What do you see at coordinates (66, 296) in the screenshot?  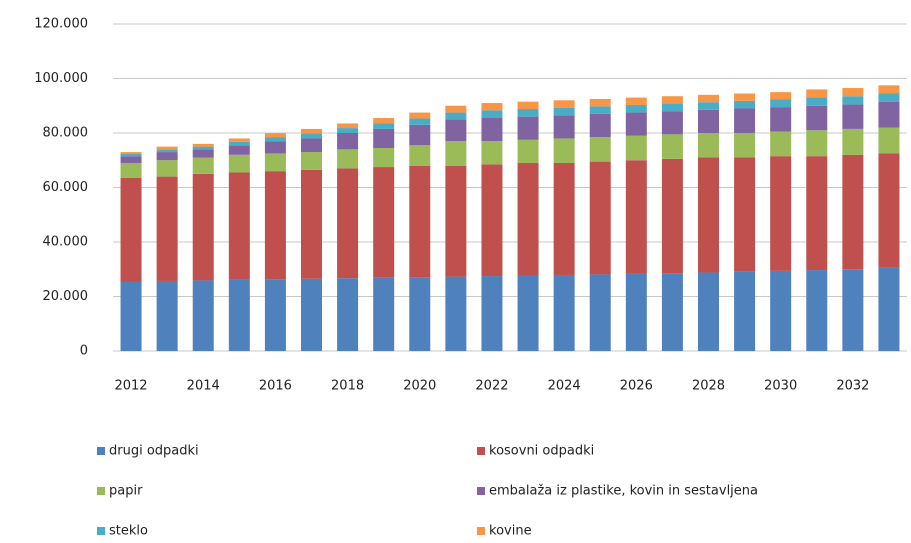 I see `y-tick-label: 20.000` at bounding box center [66, 296].